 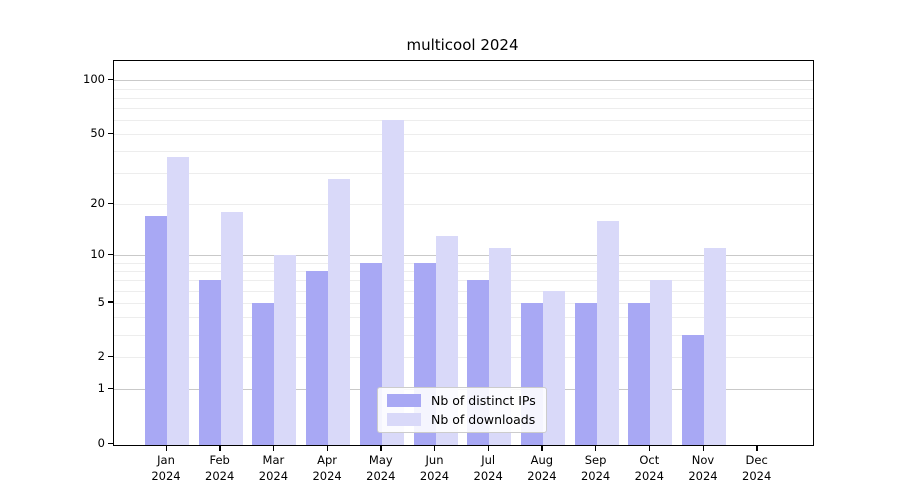 What do you see at coordinates (101, 301) in the screenshot?
I see `y-tick-label: 5` at bounding box center [101, 301].